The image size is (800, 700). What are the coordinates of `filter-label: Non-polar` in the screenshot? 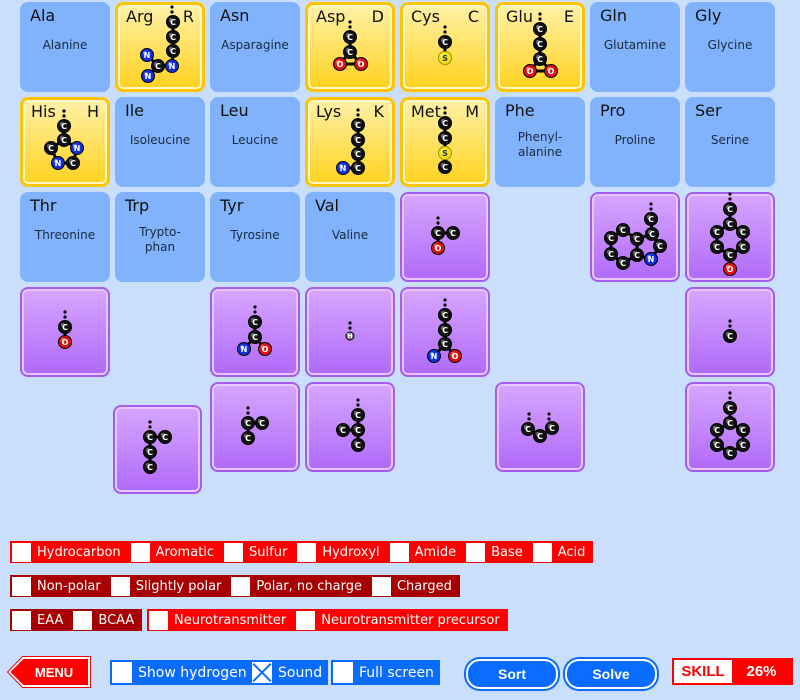 It's located at (69, 586).